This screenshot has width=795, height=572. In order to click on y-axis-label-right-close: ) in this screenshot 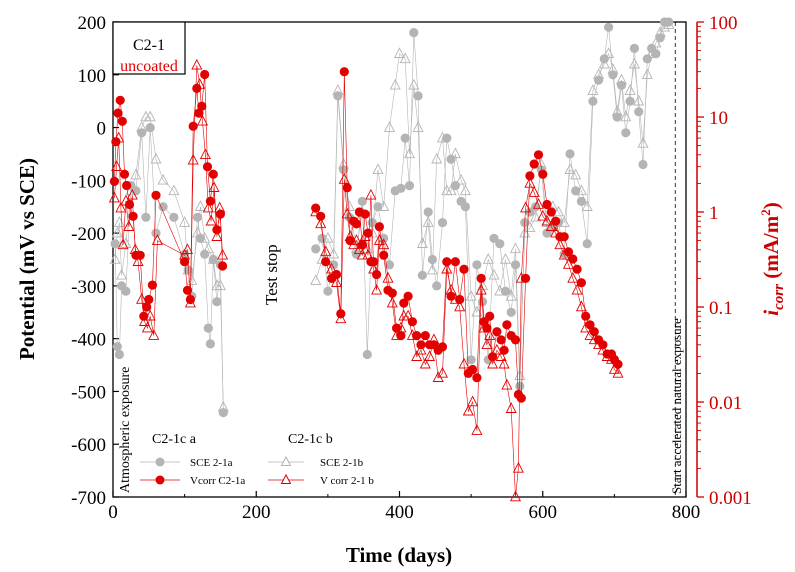, I will do `click(771, 205)`.